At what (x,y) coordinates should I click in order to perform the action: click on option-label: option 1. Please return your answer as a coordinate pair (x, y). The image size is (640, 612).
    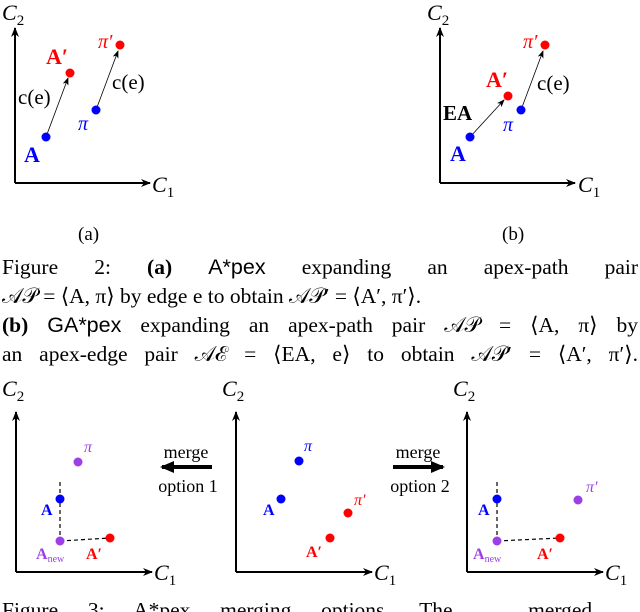
    Looking at the image, I should click on (188, 486).